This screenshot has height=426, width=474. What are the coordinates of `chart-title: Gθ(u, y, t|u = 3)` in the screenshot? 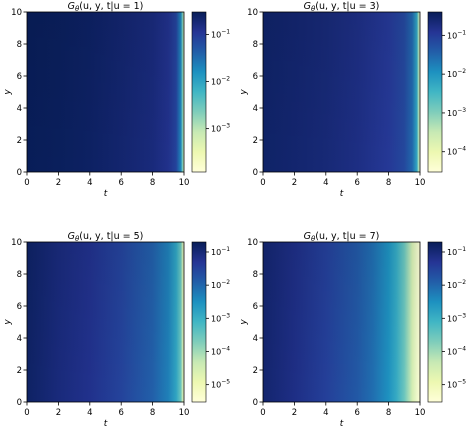 It's located at (342, 7).